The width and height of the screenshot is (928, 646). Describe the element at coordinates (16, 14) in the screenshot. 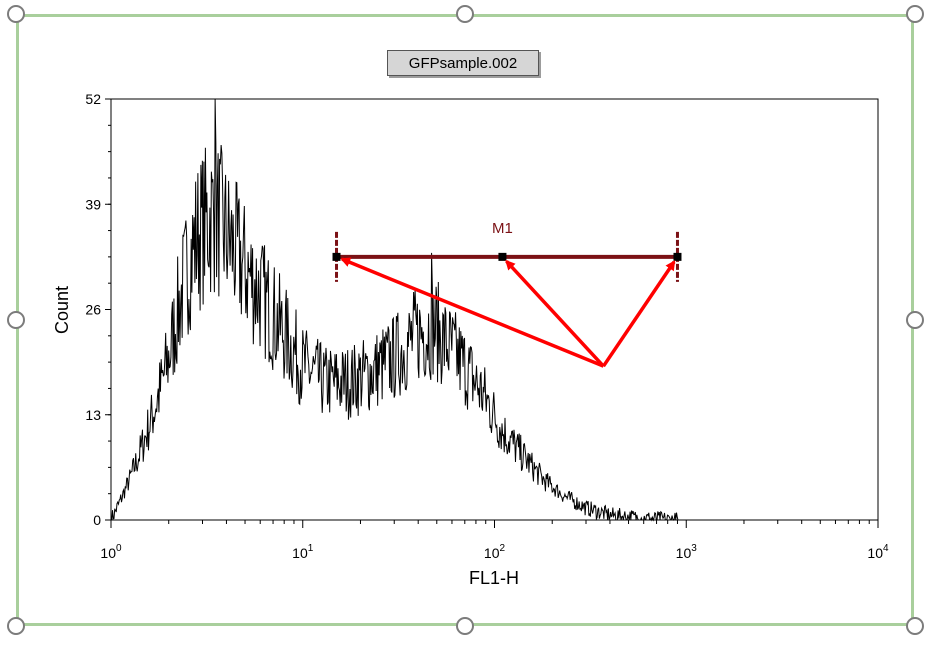

I see `resize-handle-top-left` at that location.